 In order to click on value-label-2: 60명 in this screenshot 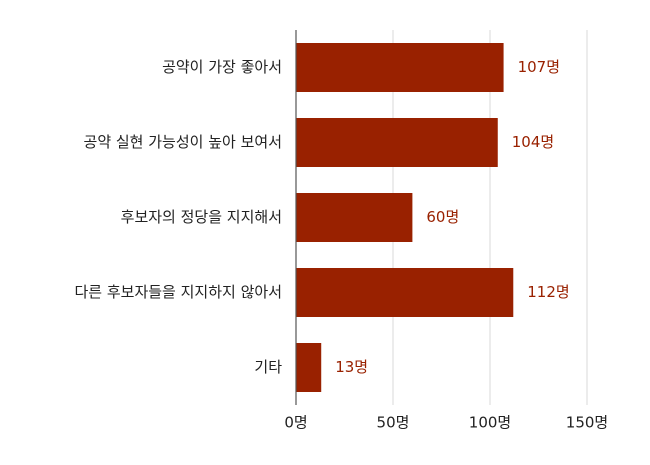, I will do `click(442, 217)`.